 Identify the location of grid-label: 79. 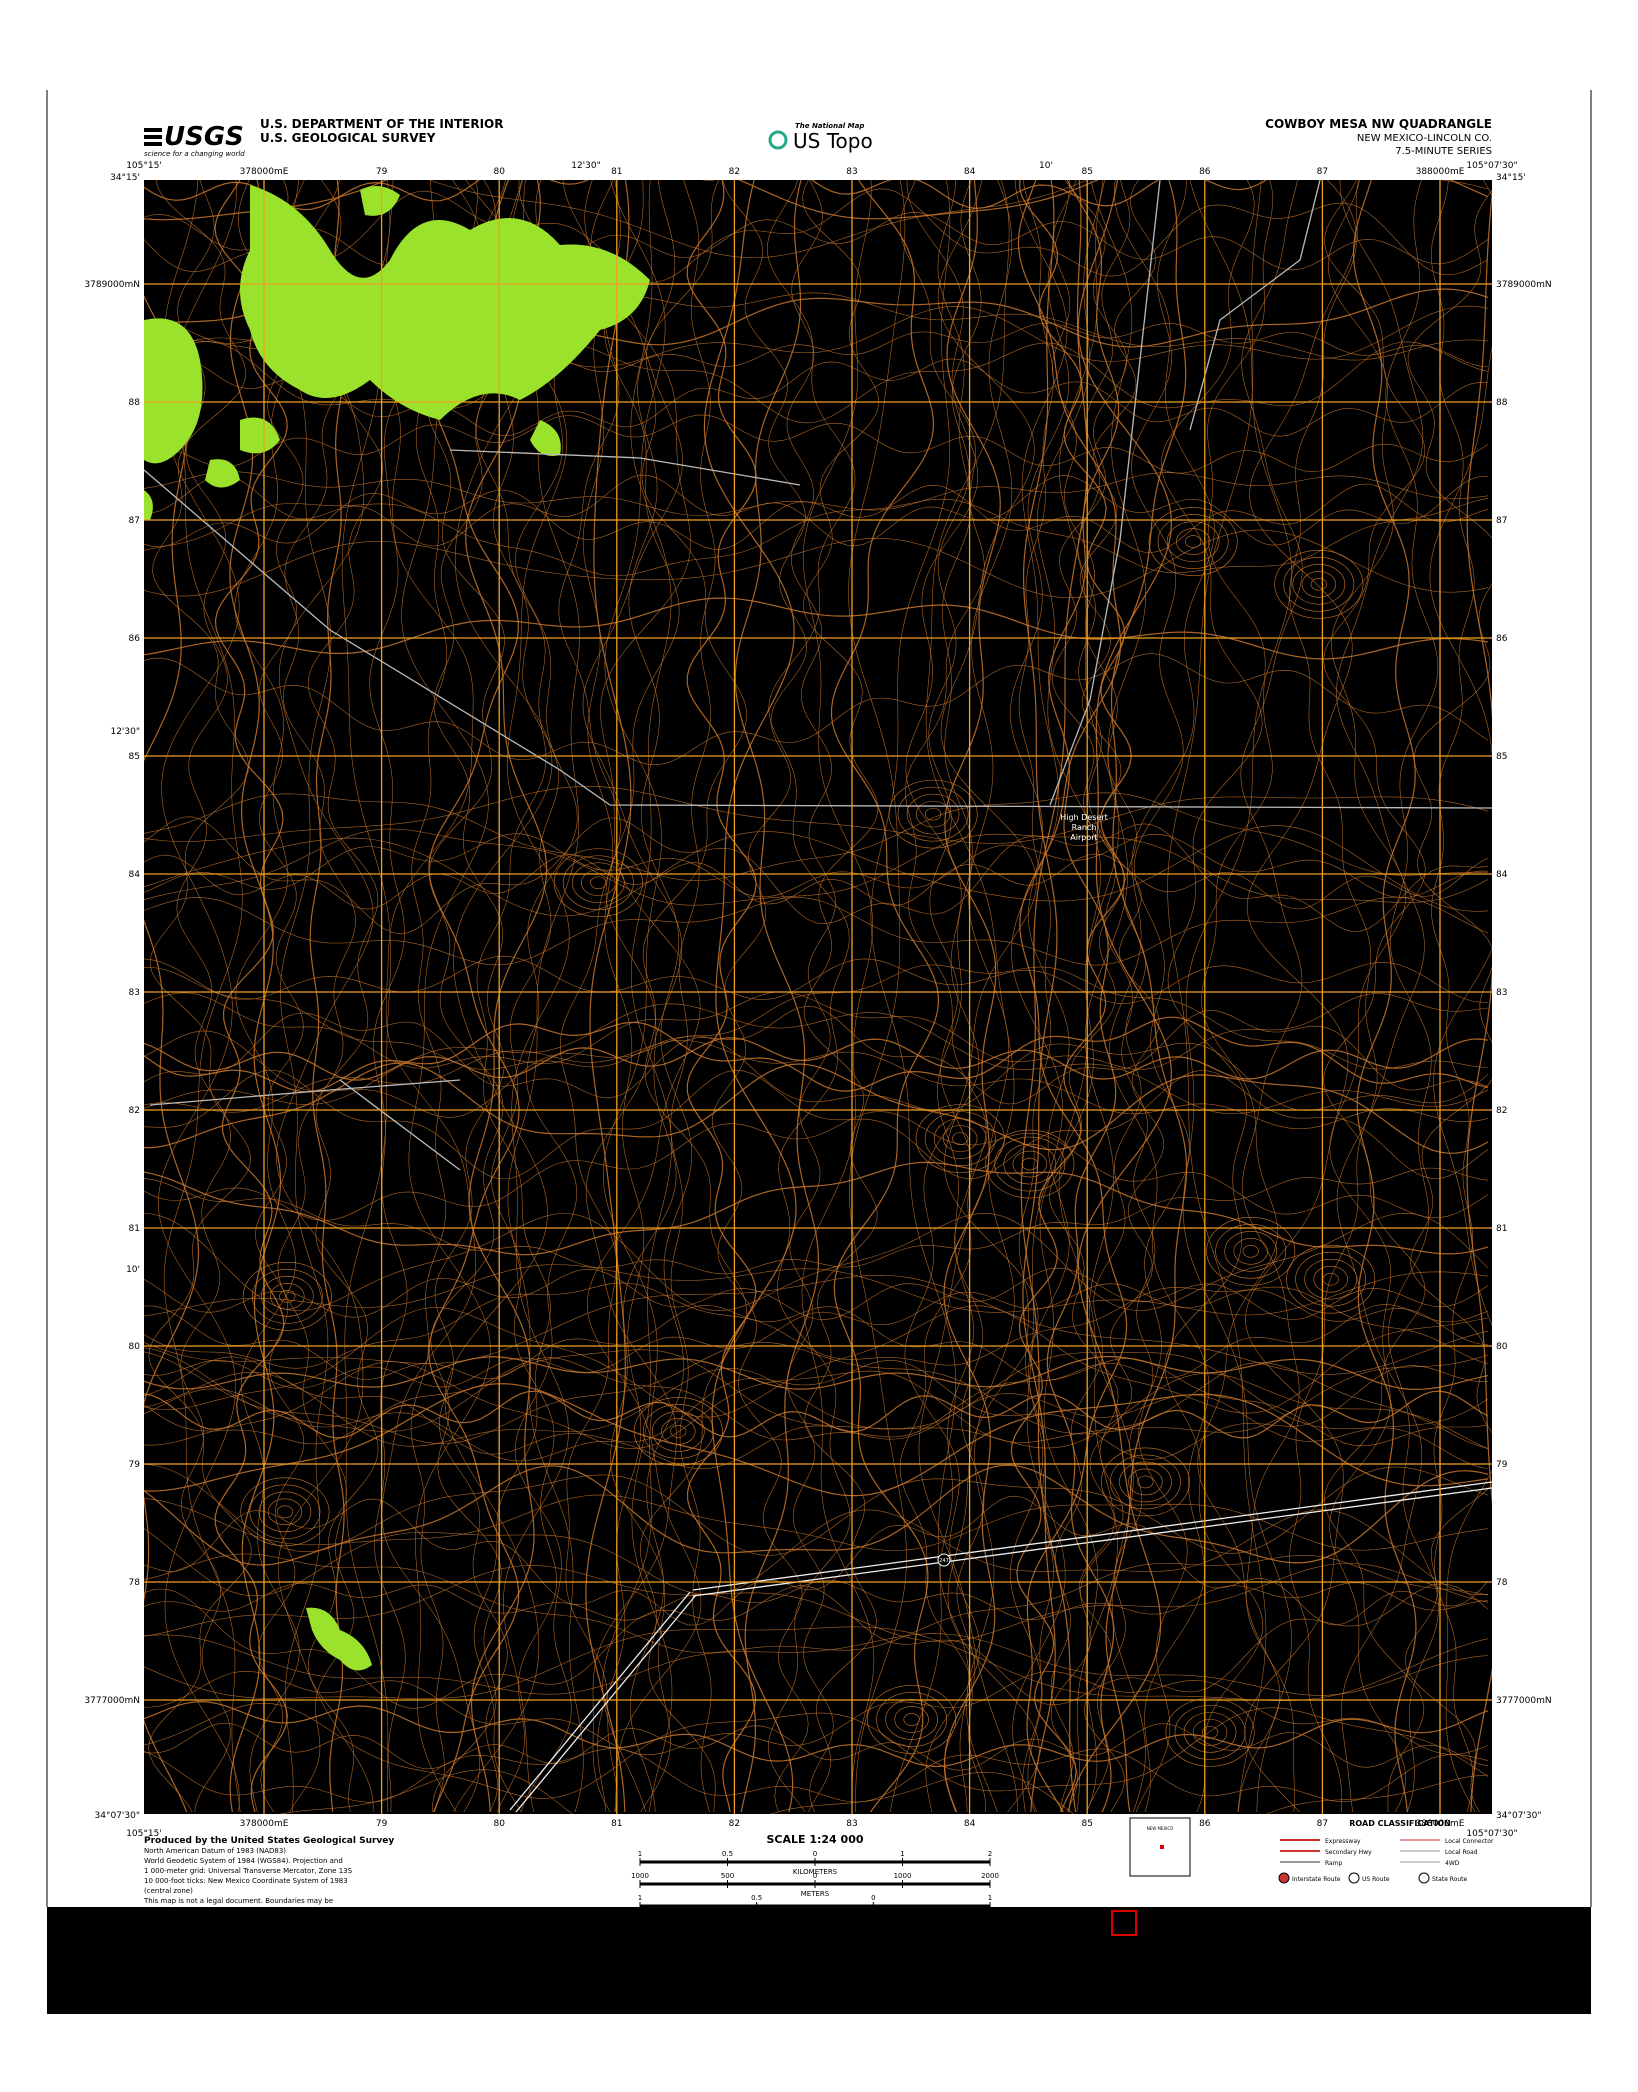
(382, 172).